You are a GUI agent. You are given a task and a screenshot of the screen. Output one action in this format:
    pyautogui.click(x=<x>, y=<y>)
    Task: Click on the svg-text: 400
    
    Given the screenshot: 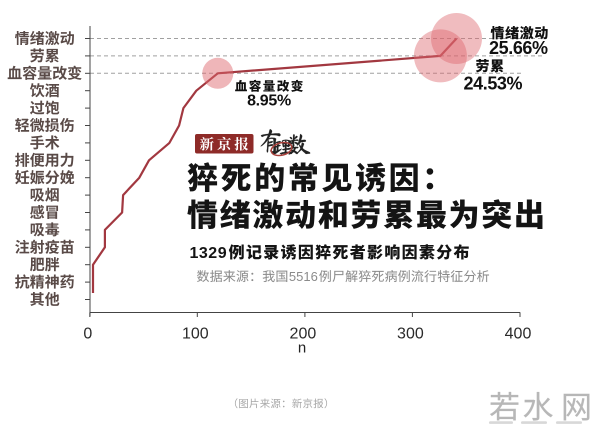 What is the action you would take?
    pyautogui.click(x=518, y=334)
    